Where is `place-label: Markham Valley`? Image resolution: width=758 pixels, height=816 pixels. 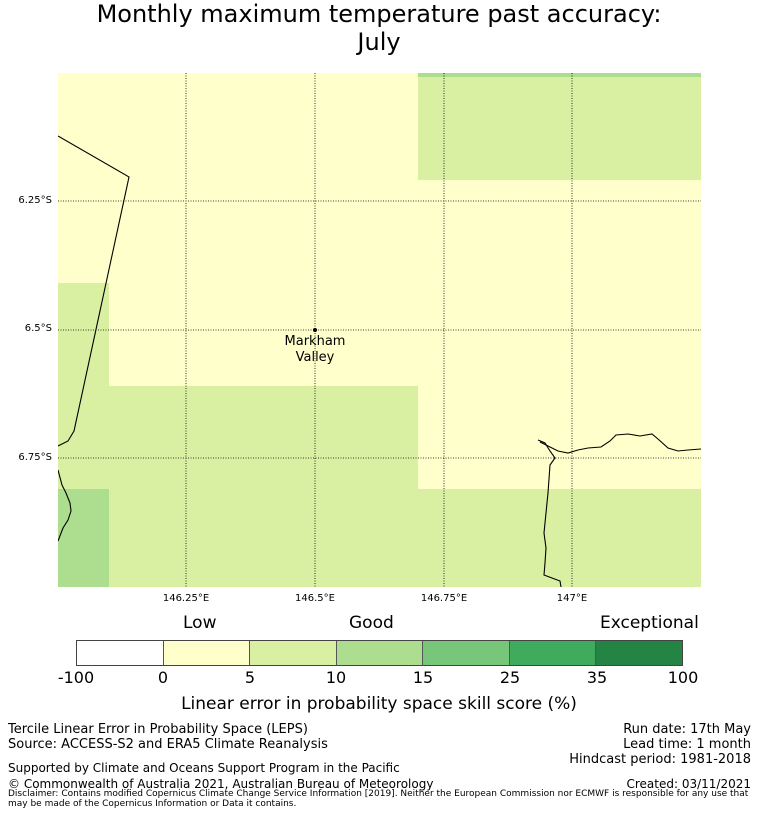 place-label: Markham Valley is located at coordinates (315, 350).